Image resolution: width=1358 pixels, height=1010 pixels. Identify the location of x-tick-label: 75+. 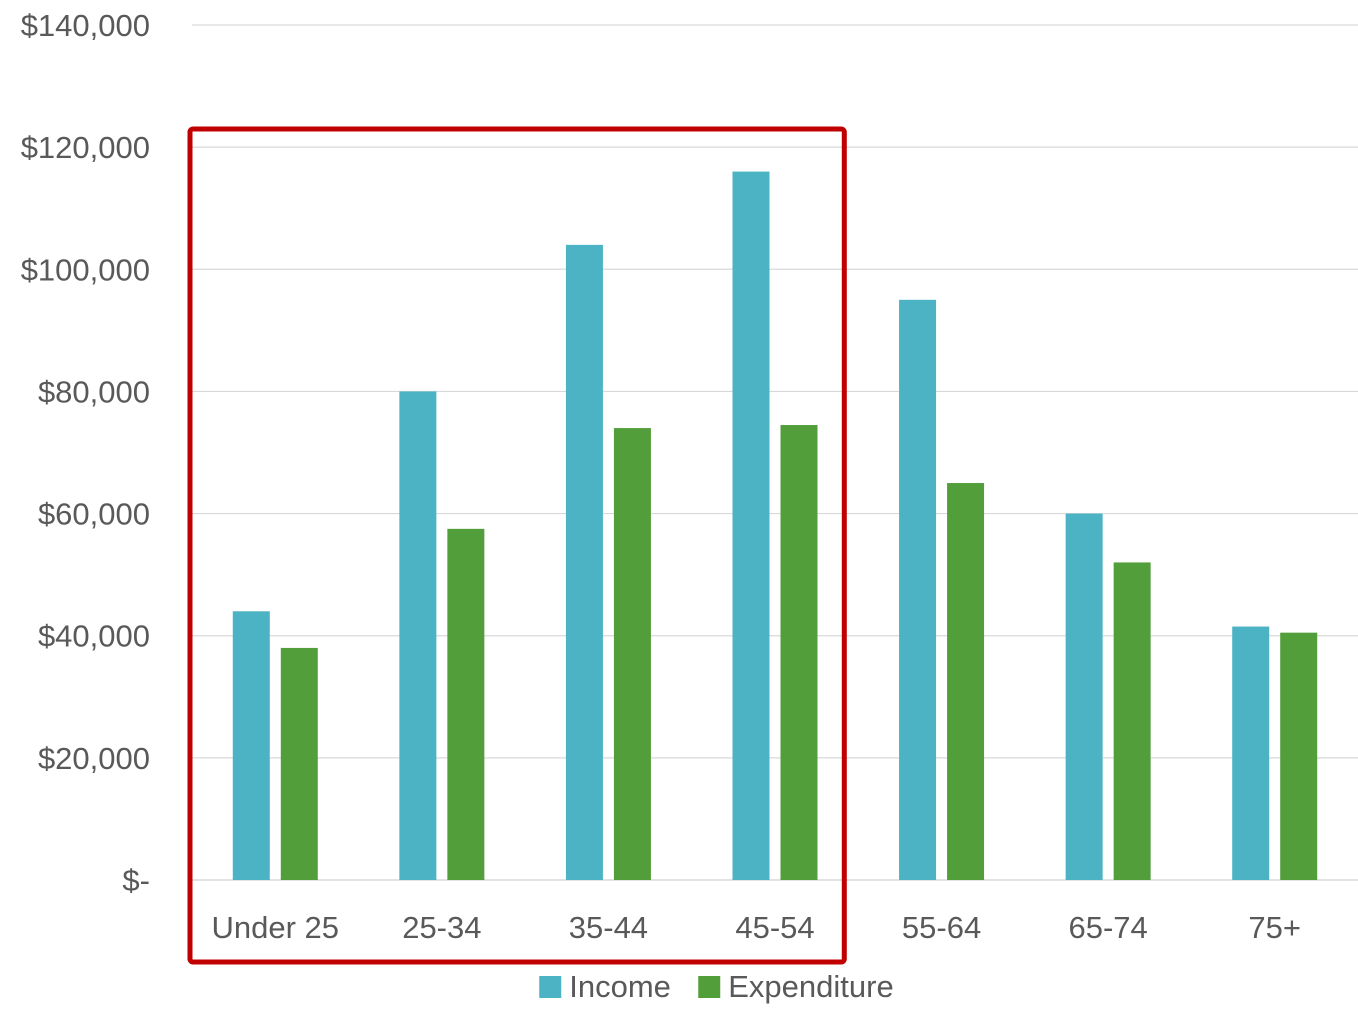
(1274, 927).